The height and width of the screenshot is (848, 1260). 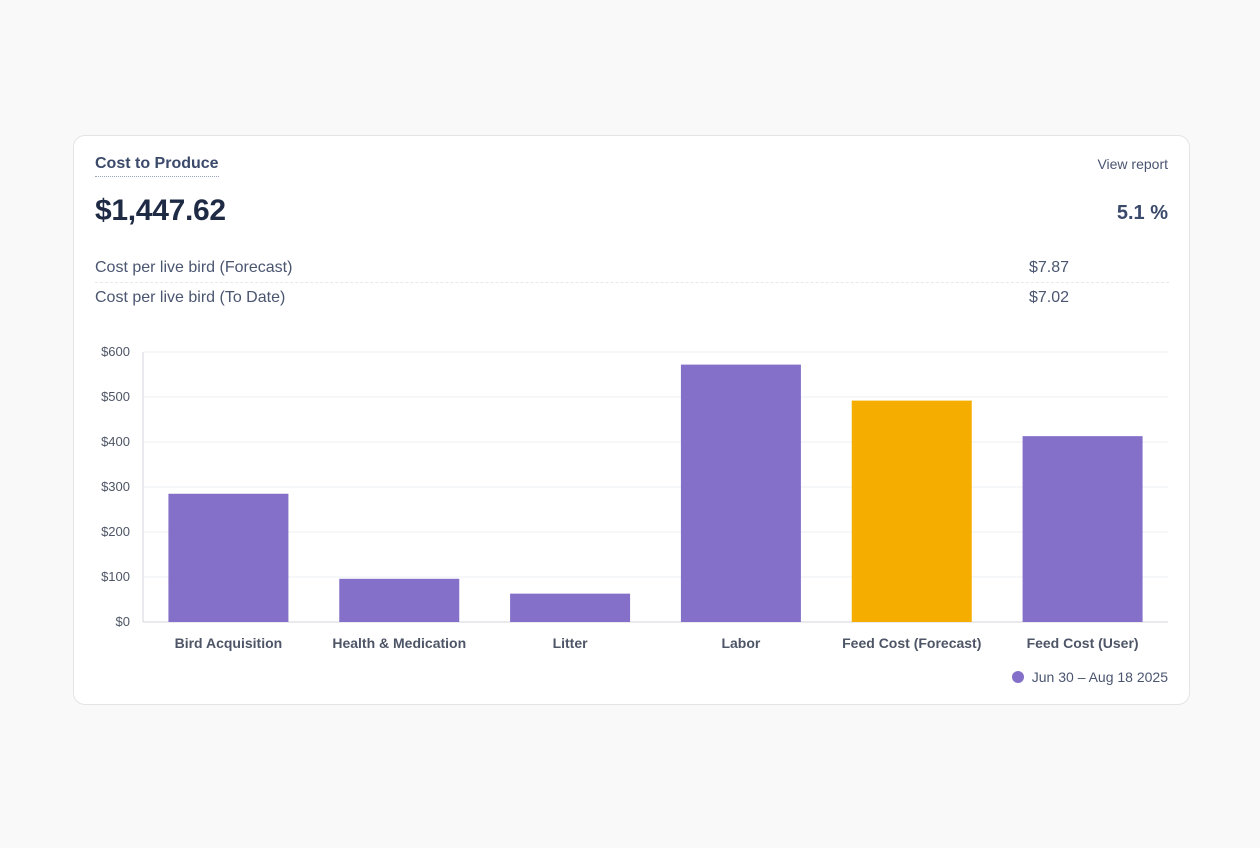 I want to click on x-tick-label: Labor, so click(x=740, y=643).